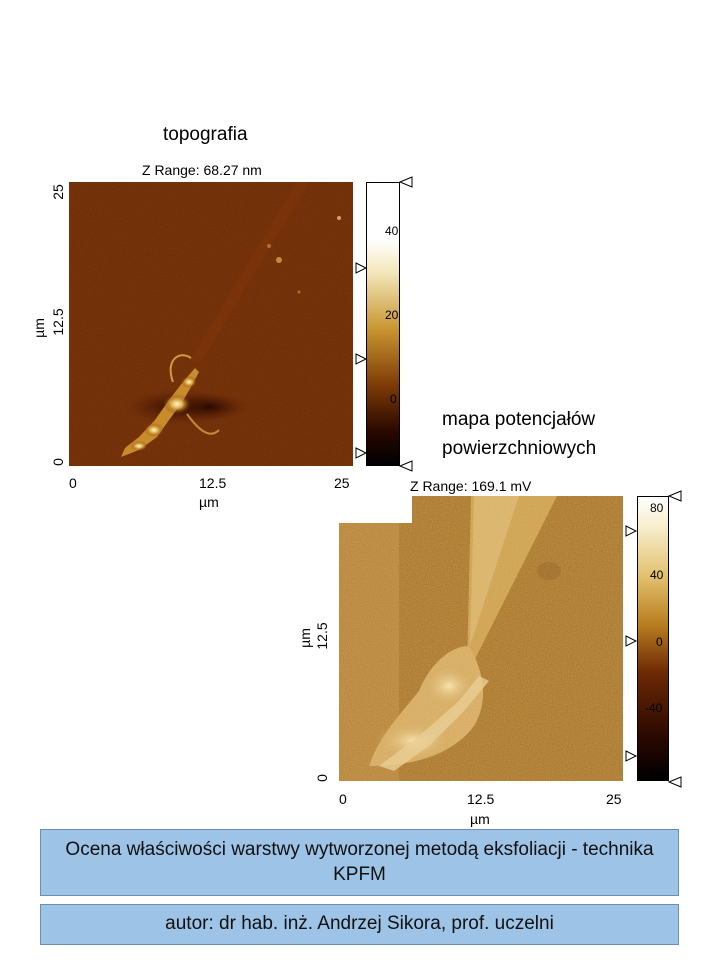 The width and height of the screenshot is (720, 960). I want to click on kpfm-x-tick-mid: 12.5, so click(481, 799).